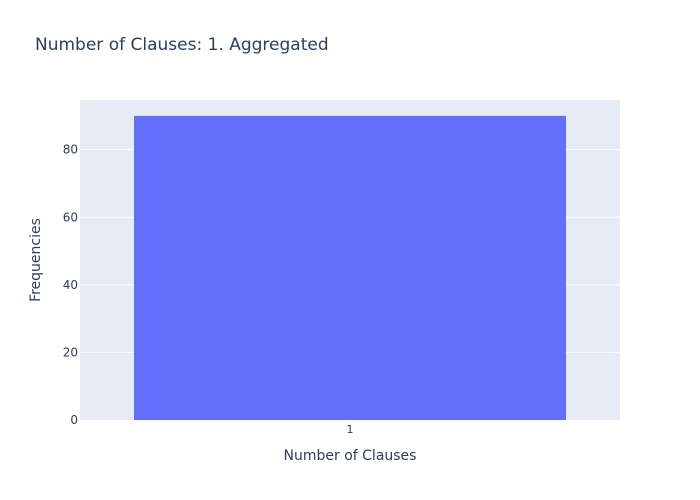 This screenshot has width=700, height=500. What do you see at coordinates (74, 420) in the screenshot?
I see `y-tick-label: 0` at bounding box center [74, 420].